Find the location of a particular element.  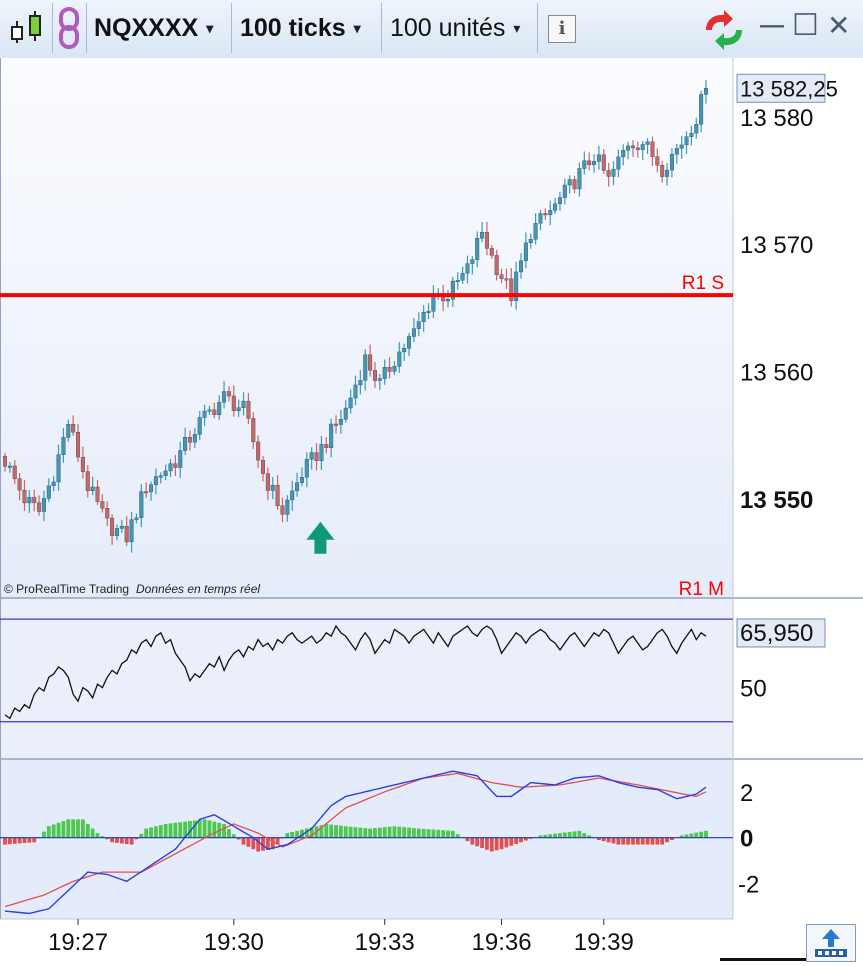

oscillator-line is located at coordinates (355, 672).